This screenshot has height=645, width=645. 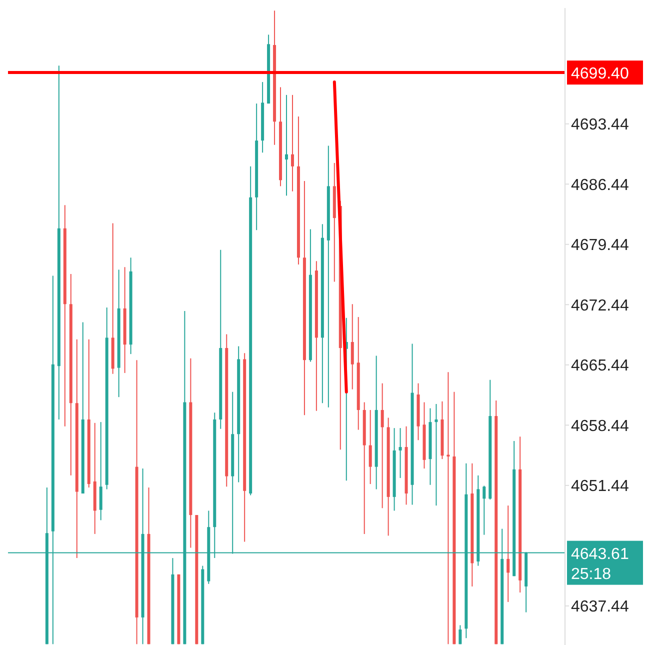 I want to click on text: 25:18, so click(x=591, y=574).